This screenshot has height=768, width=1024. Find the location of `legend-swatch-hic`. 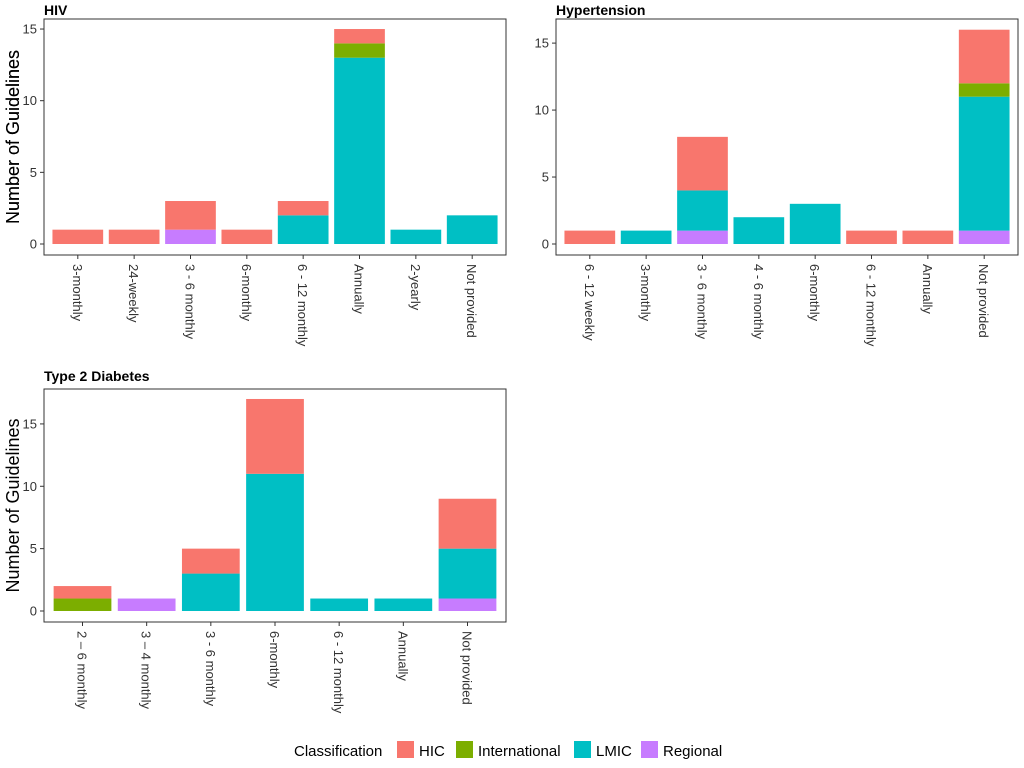

legend-swatch-hic is located at coordinates (405, 749).